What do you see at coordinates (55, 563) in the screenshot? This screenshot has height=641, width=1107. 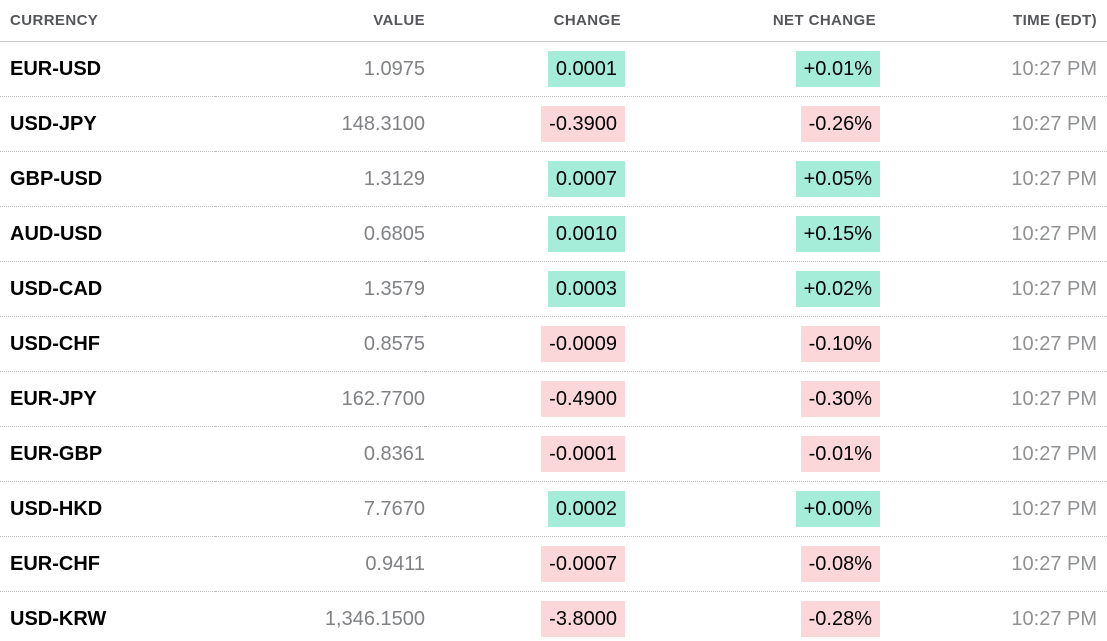 I see `currency-pair-label: EUR-CHF` at bounding box center [55, 563].